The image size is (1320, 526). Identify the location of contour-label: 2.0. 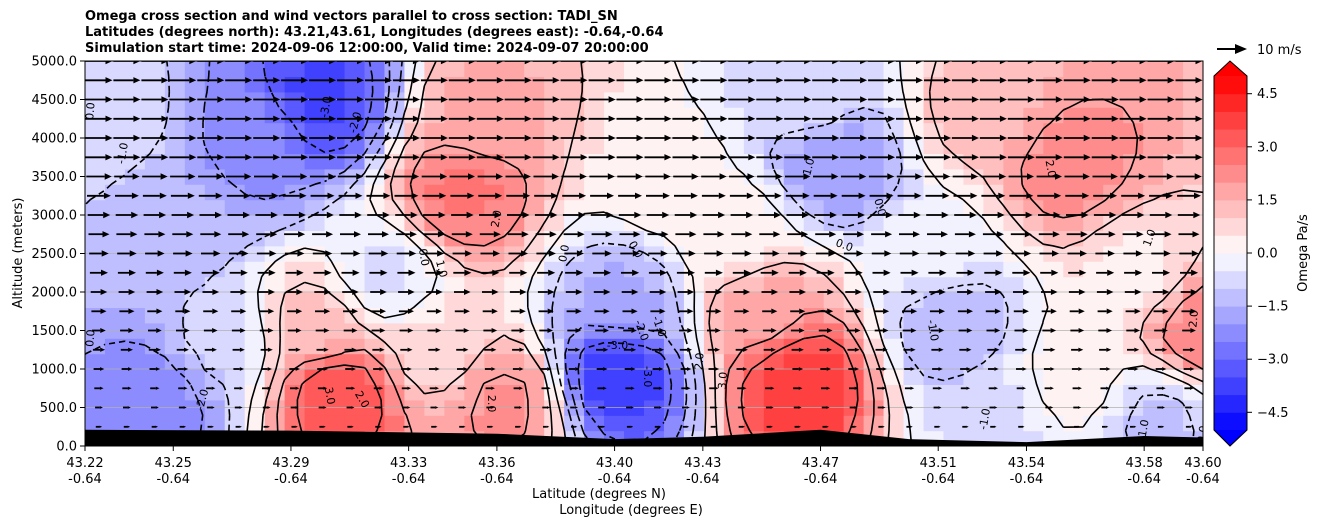
(1051, 168).